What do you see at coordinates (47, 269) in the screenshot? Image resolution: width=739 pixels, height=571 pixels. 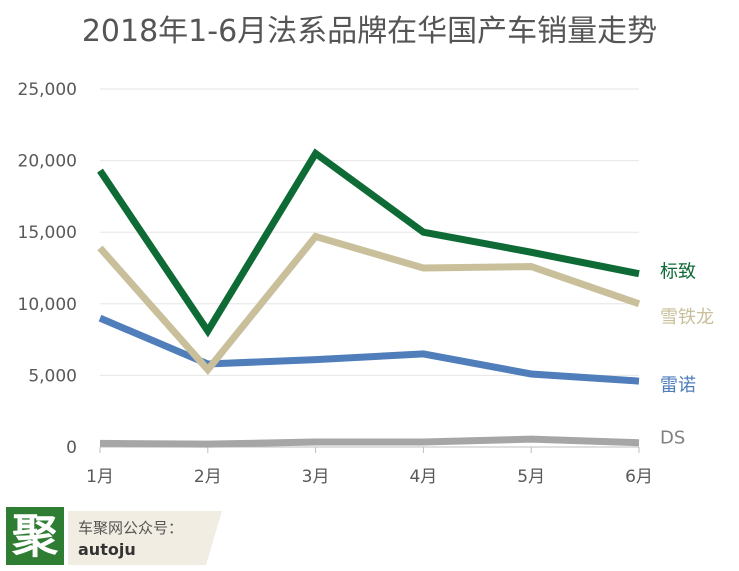 I see `y-axis-tick-labels: 0 5,000 10,000 15,000 20,000 25,000` at bounding box center [47, 269].